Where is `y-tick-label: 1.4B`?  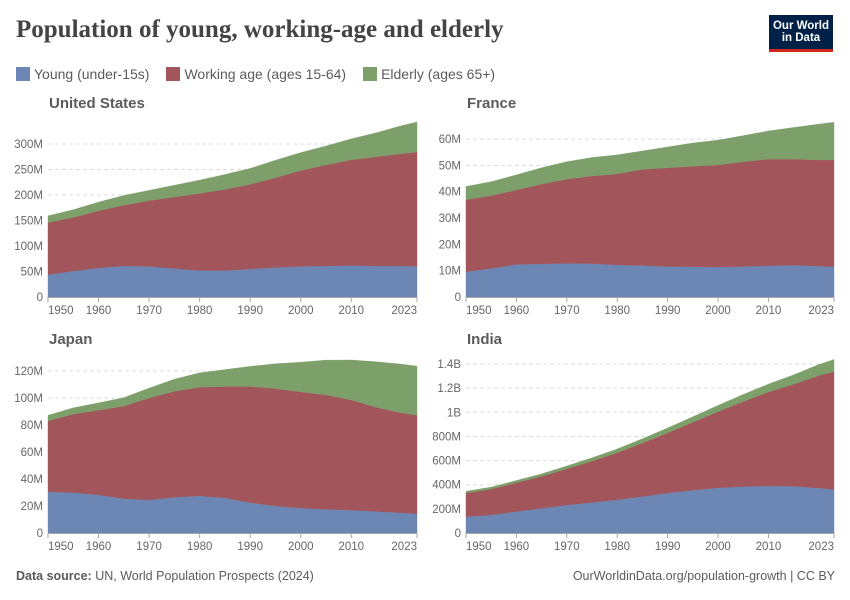
y-tick-label: 1.4B is located at coordinates (449, 365).